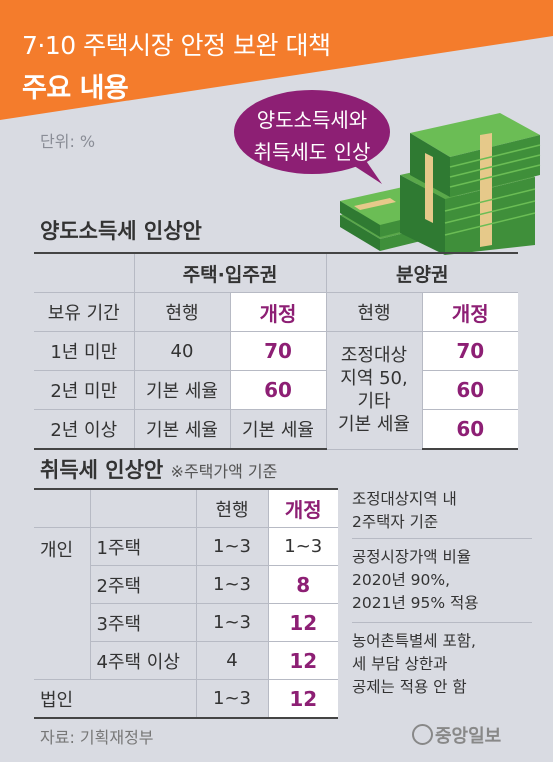  What do you see at coordinates (421, 272) in the screenshot?
I see `col-group-presale: 분양권` at bounding box center [421, 272].